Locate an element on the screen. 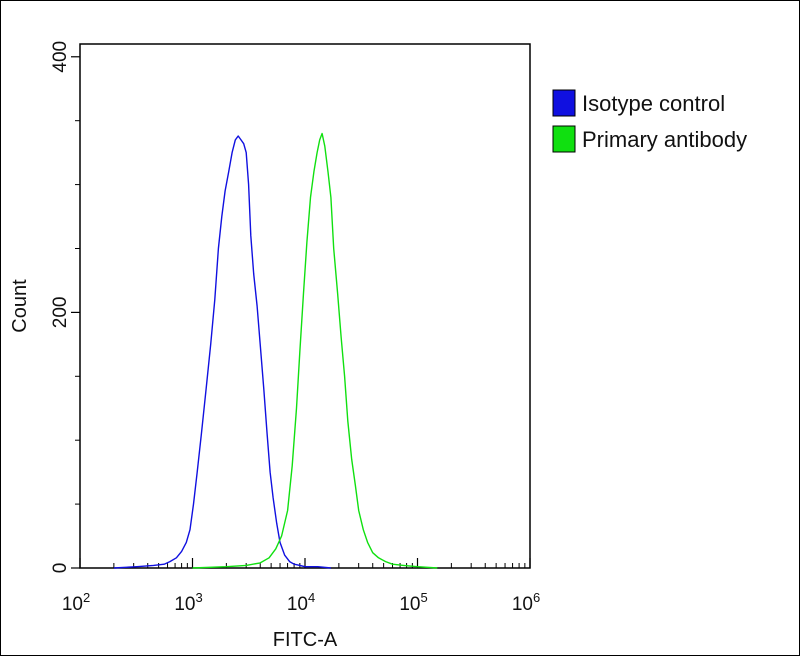 Image resolution: width=800 pixels, height=656 pixels. x-tick-label: 10³ is located at coordinates (188, 602).